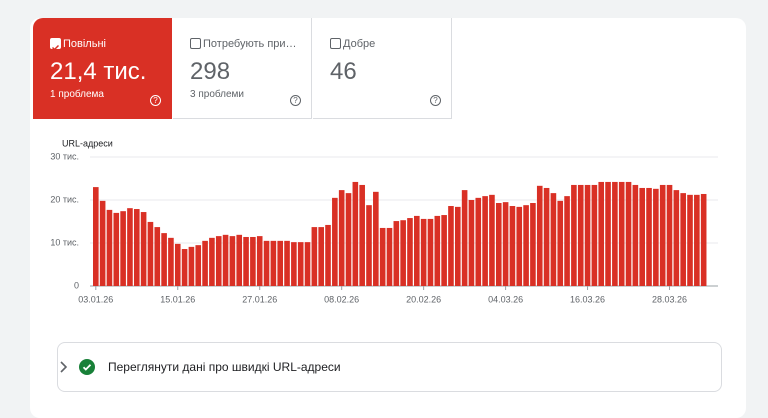 Image resolution: width=768 pixels, height=418 pixels. I want to click on tab-value: 298, so click(210, 71).